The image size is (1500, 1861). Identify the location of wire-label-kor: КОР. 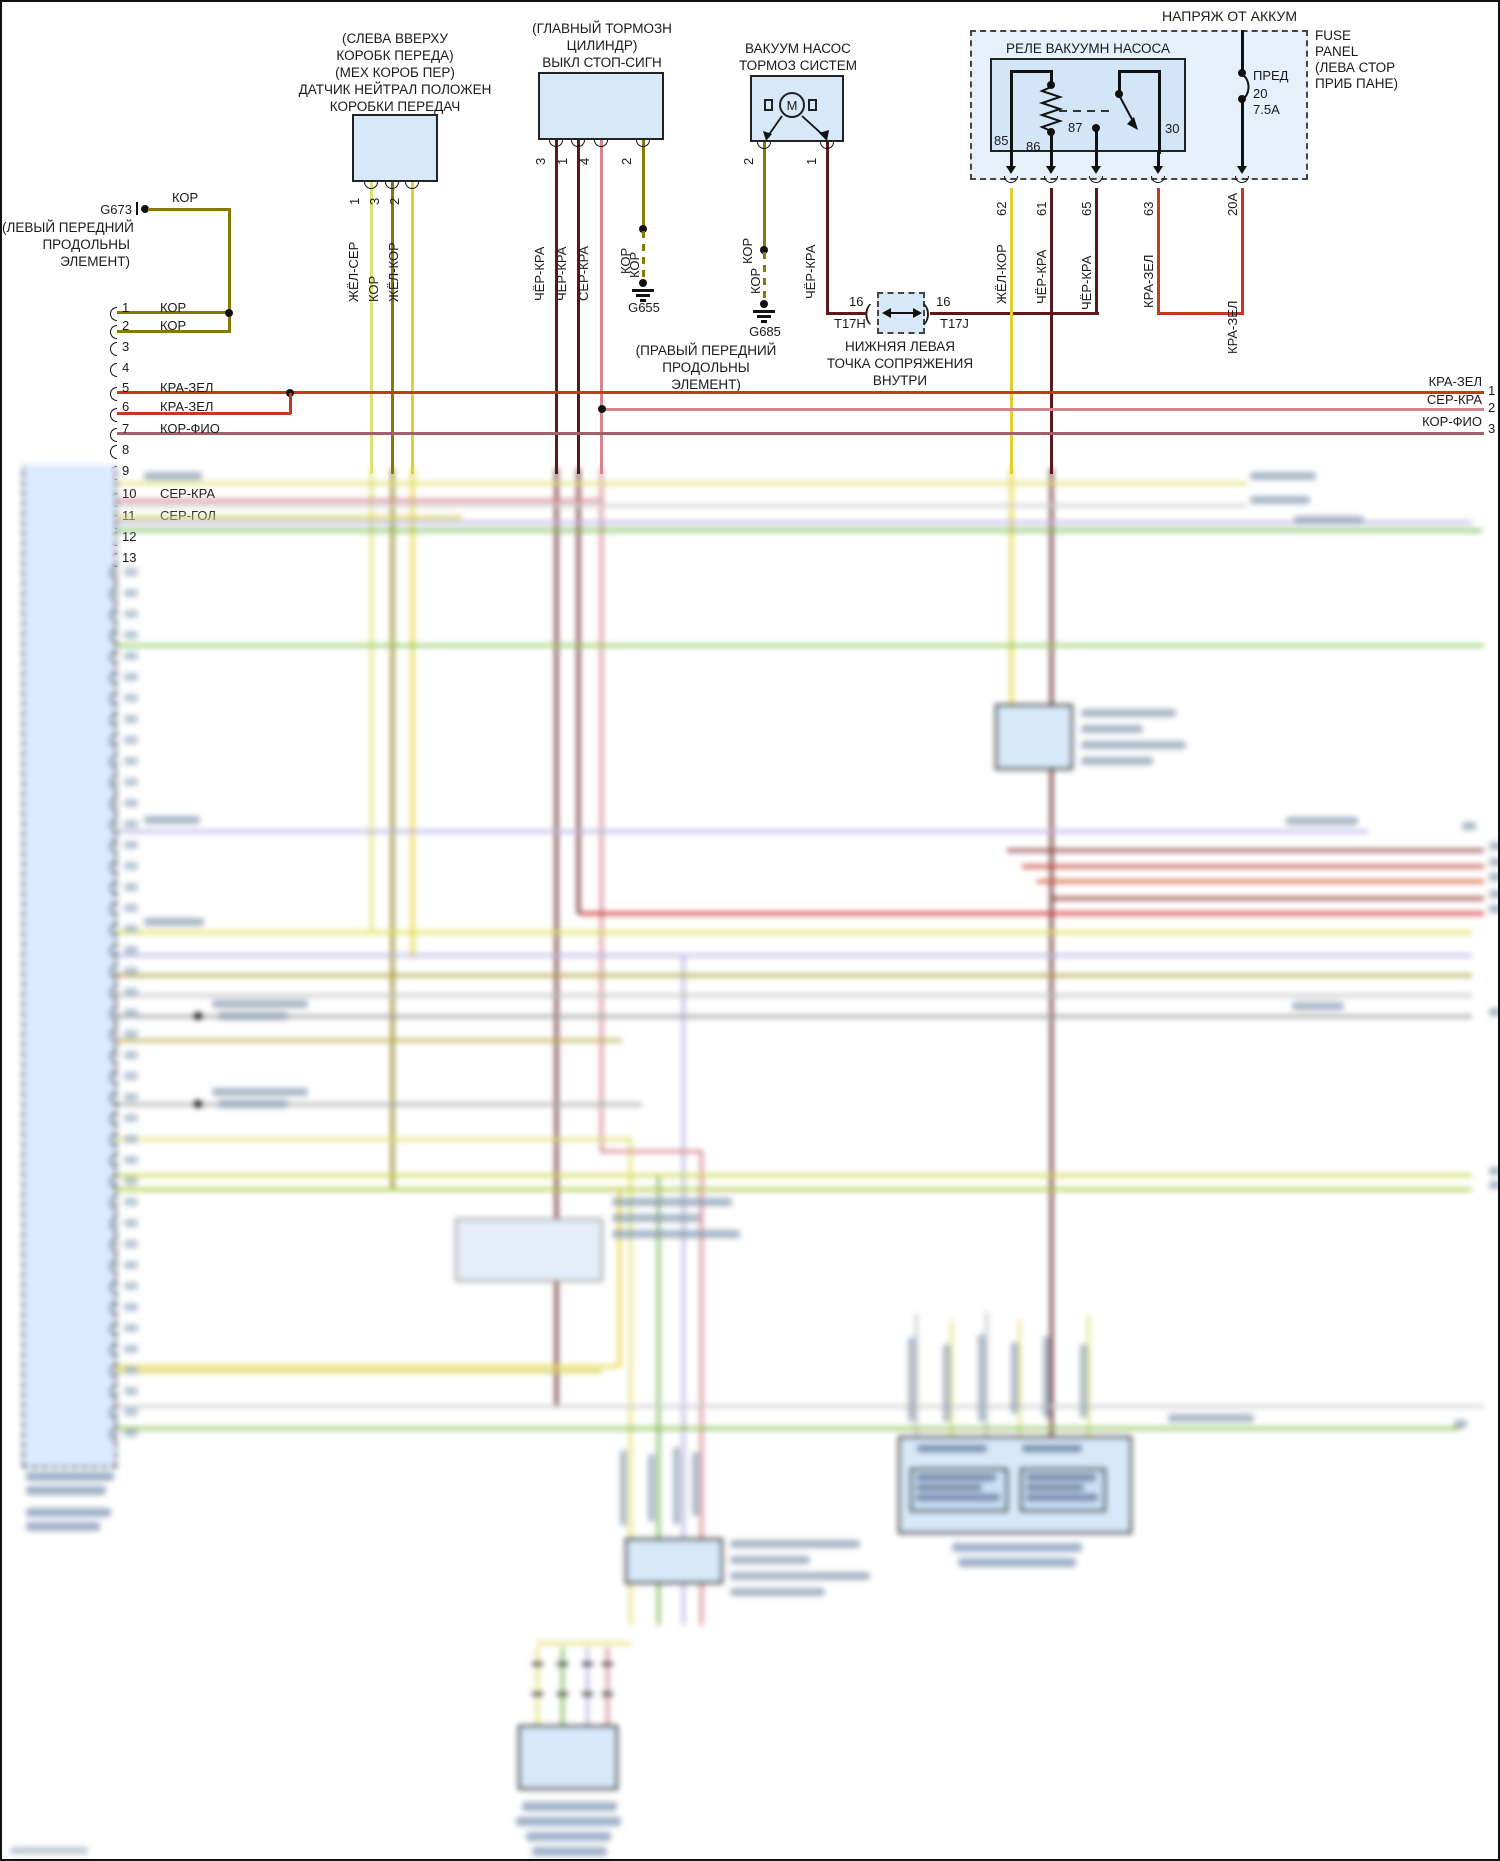
(185, 197).